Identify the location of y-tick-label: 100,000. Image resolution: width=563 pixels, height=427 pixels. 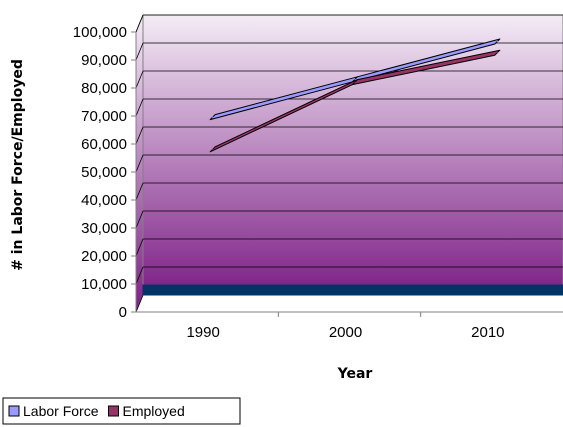
(100, 32).